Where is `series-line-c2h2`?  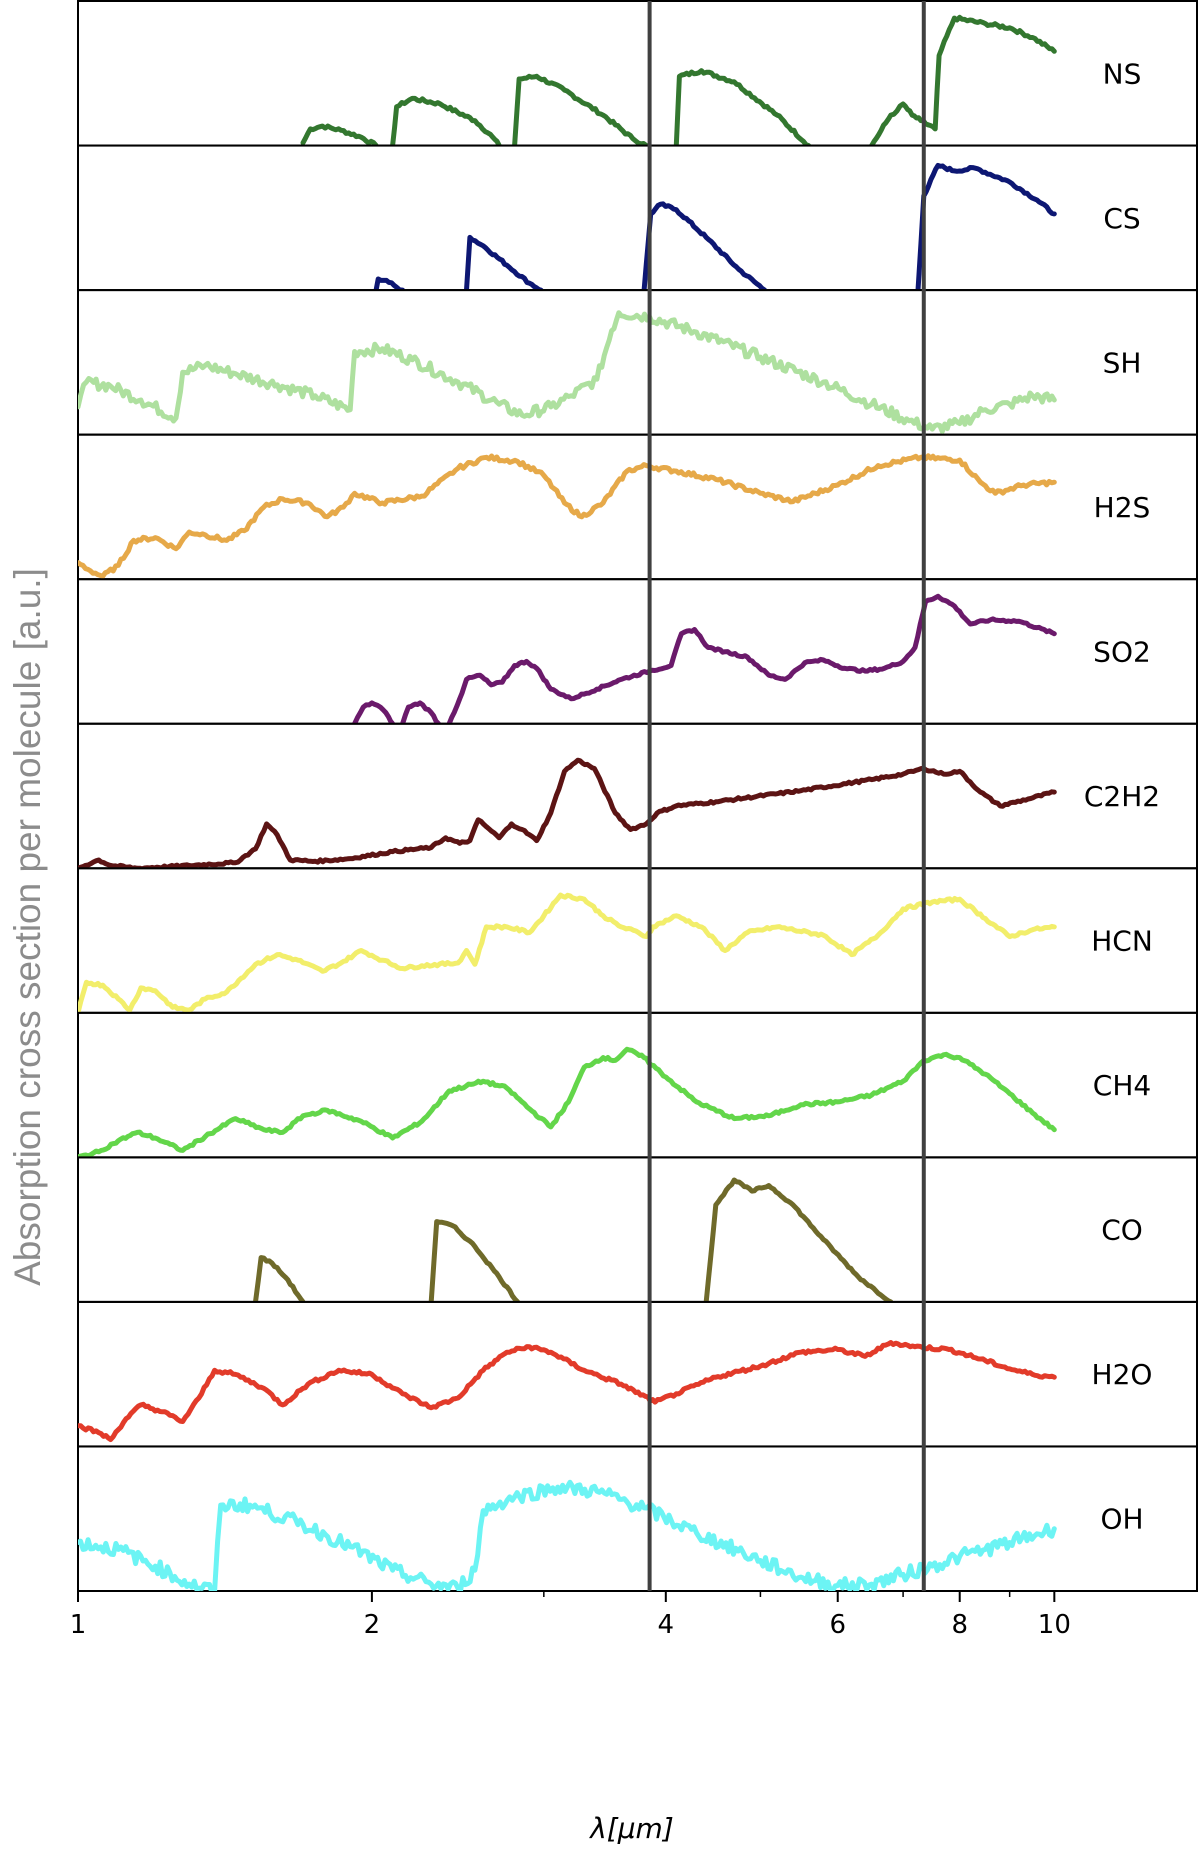 series-line-c2h2 is located at coordinates (567, 813).